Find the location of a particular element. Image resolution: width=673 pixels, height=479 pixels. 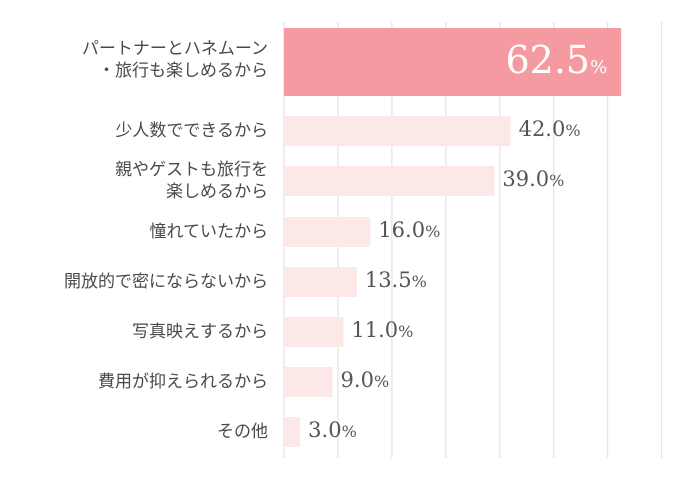

data-label-value: 9.0 is located at coordinates (357, 380).